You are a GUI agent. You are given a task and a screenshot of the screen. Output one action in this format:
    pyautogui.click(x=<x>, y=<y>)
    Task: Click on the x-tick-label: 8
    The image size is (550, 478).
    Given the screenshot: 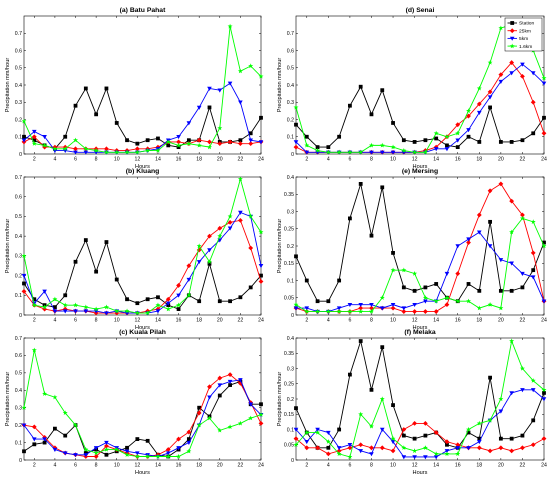 What is the action you would take?
    pyautogui.click(x=371, y=160)
    